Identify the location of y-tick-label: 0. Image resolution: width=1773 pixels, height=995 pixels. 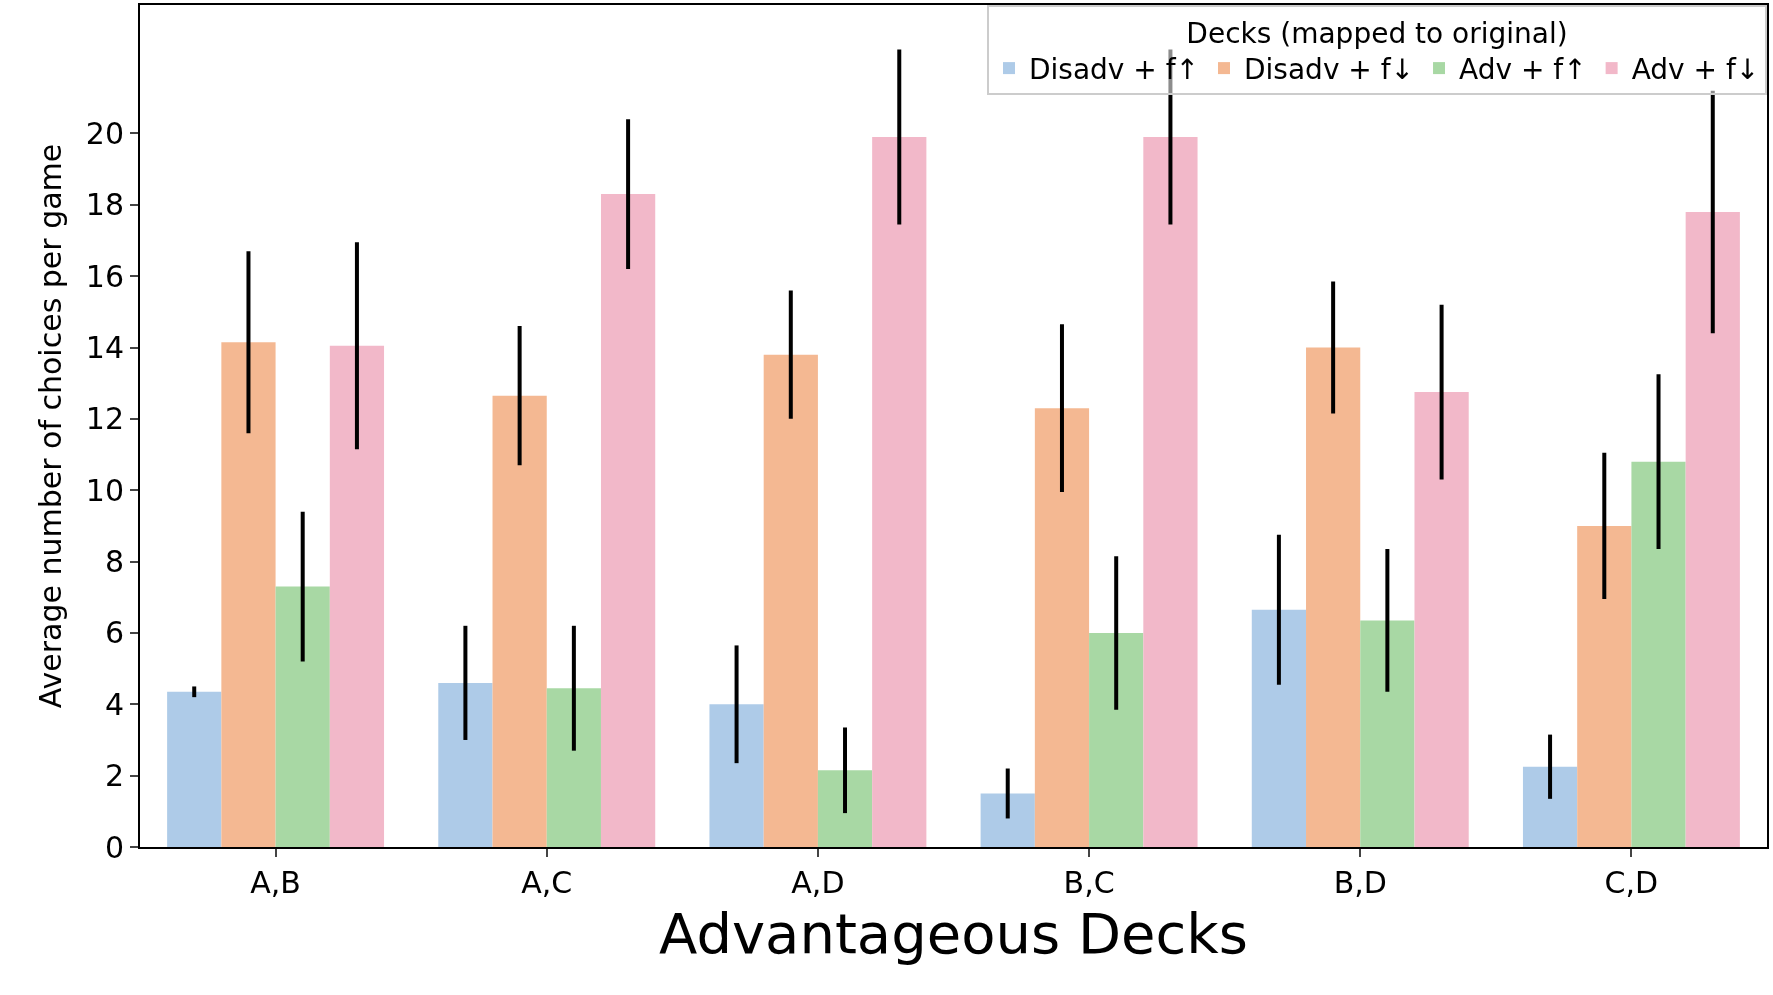
(114, 847).